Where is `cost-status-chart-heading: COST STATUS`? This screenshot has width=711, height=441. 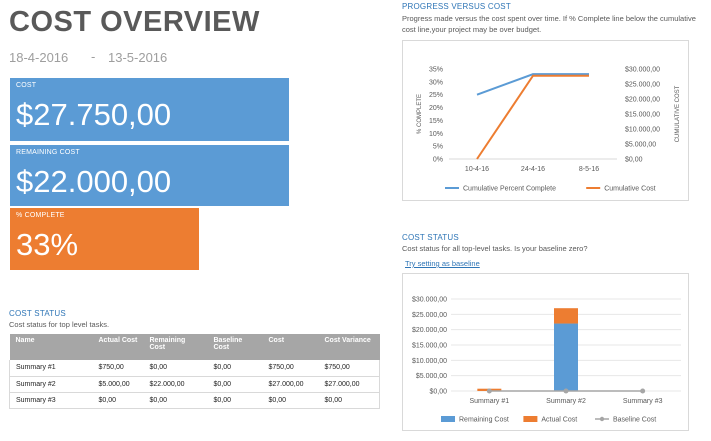 cost-status-chart-heading: COST STATUS is located at coordinates (430, 237).